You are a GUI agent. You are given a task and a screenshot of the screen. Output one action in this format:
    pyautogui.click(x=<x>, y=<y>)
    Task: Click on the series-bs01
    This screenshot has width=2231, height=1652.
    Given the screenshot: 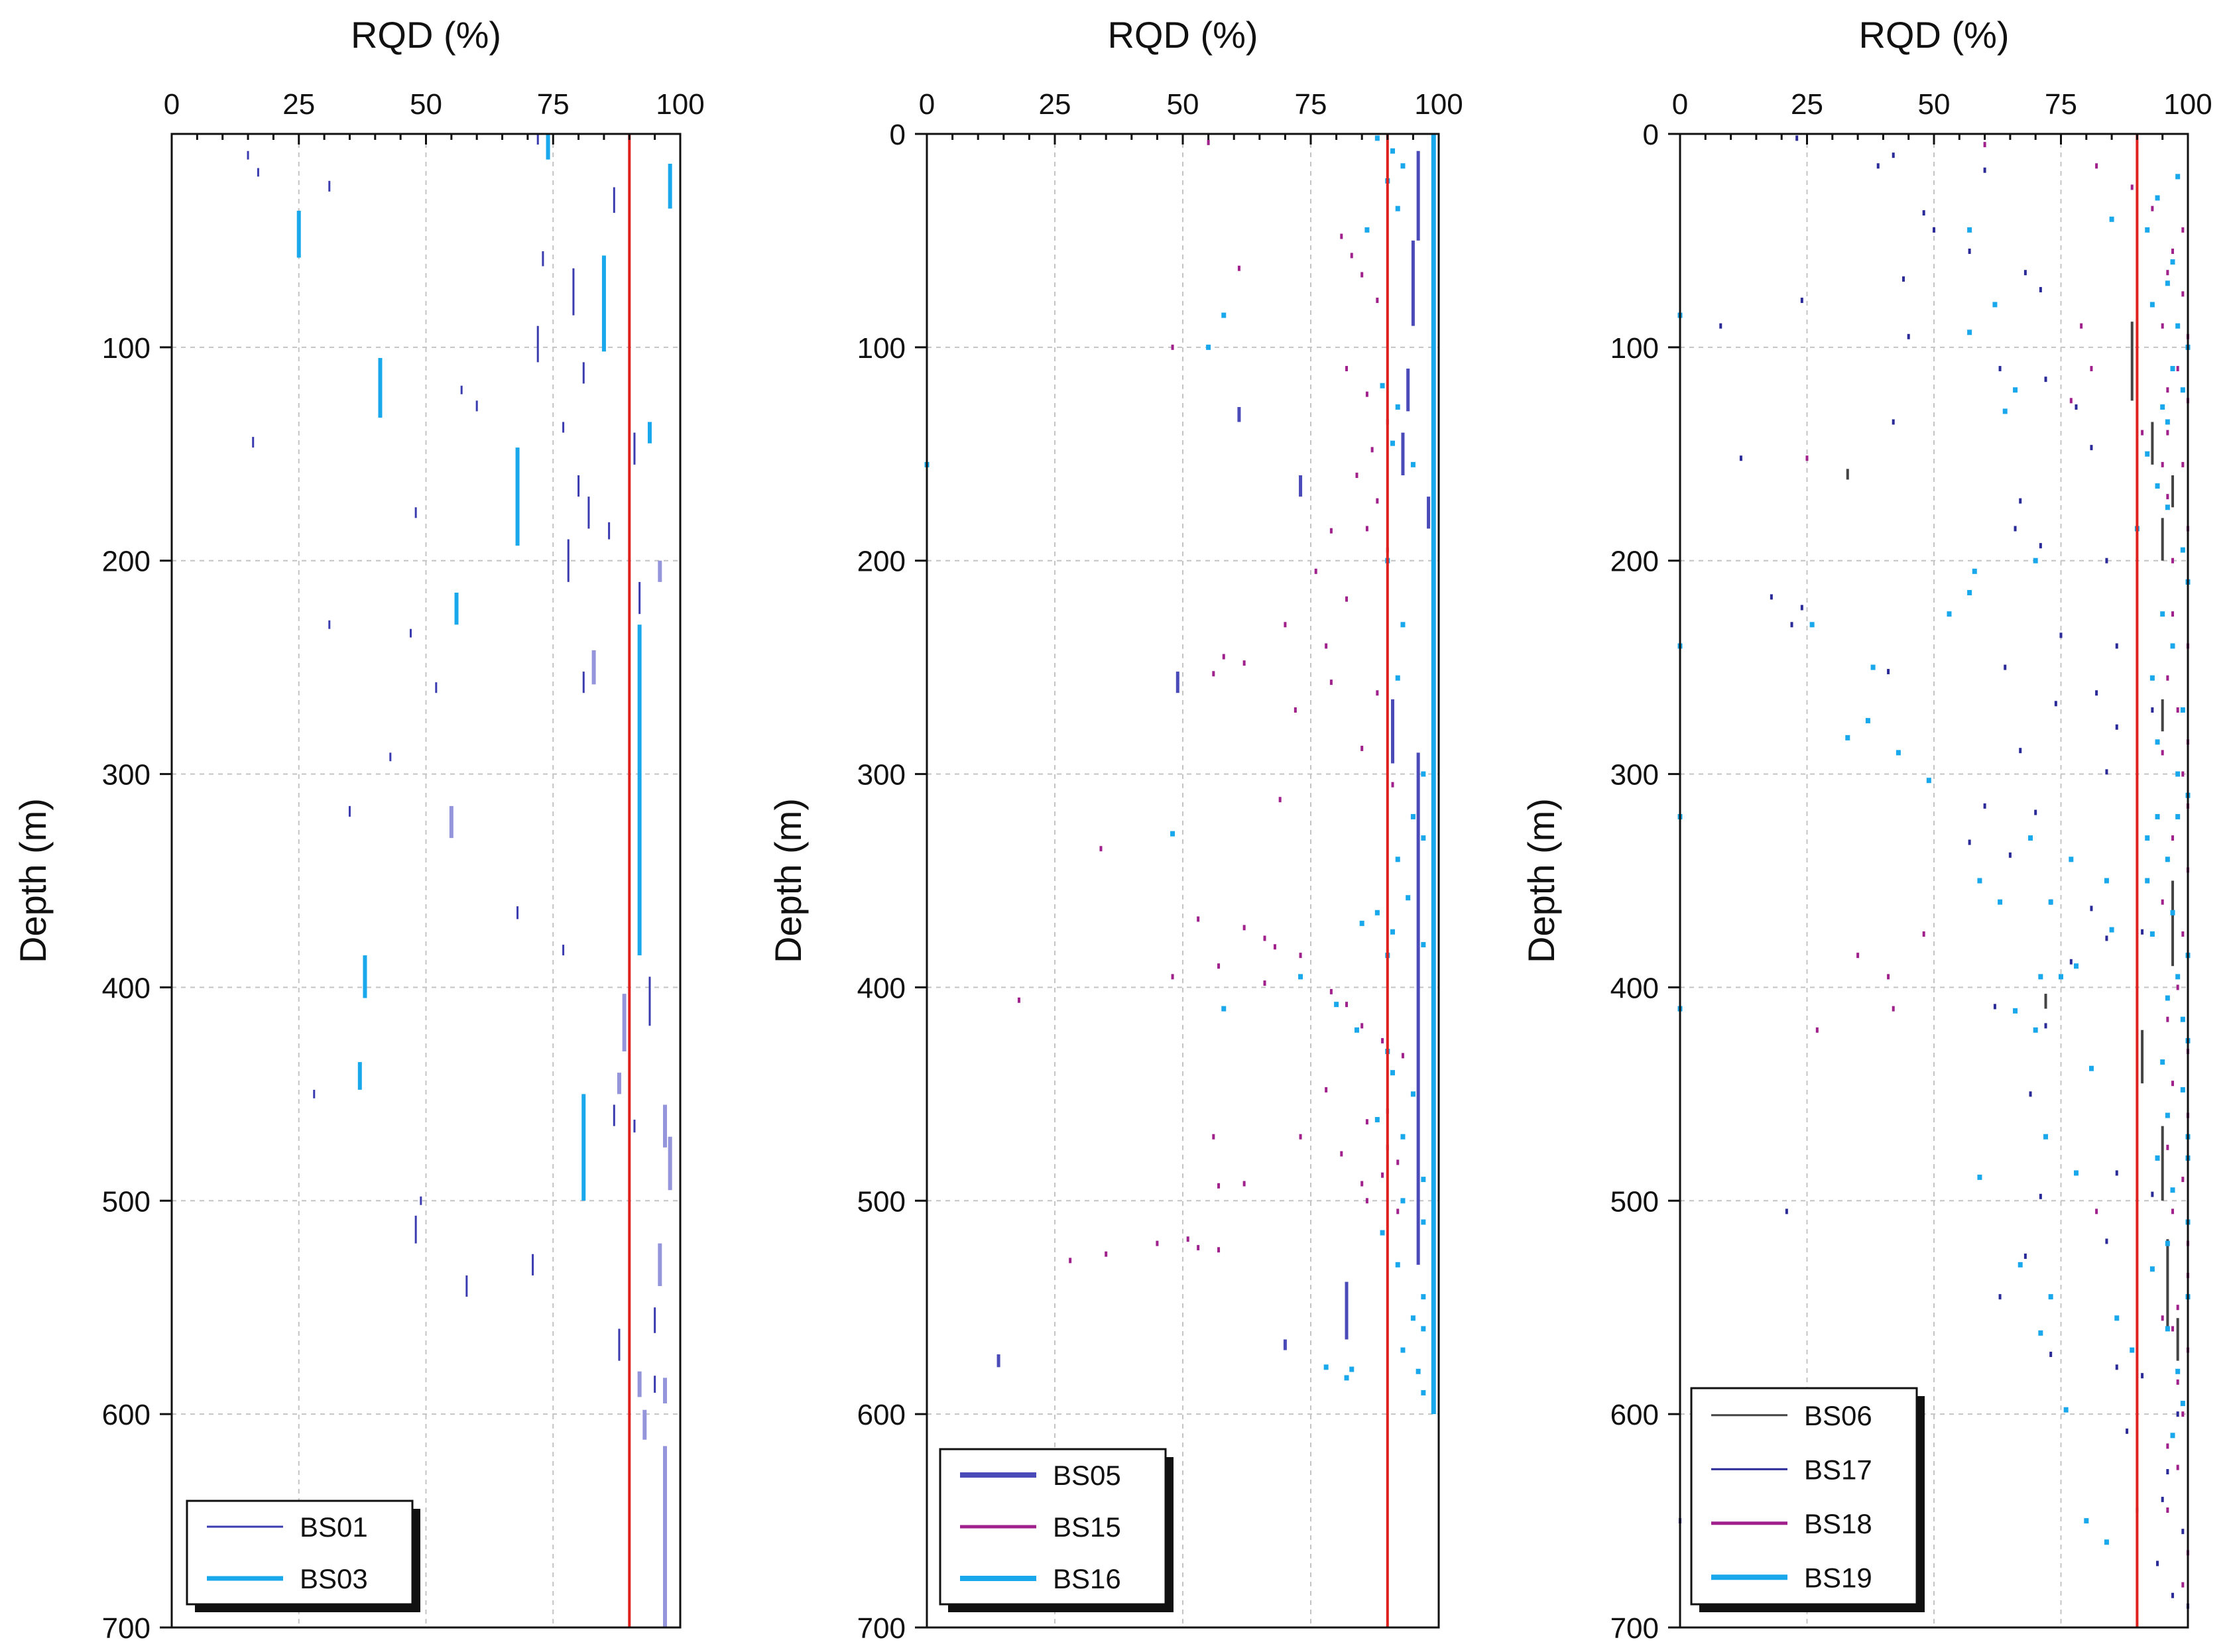 What is the action you would take?
    pyautogui.click(x=451, y=763)
    